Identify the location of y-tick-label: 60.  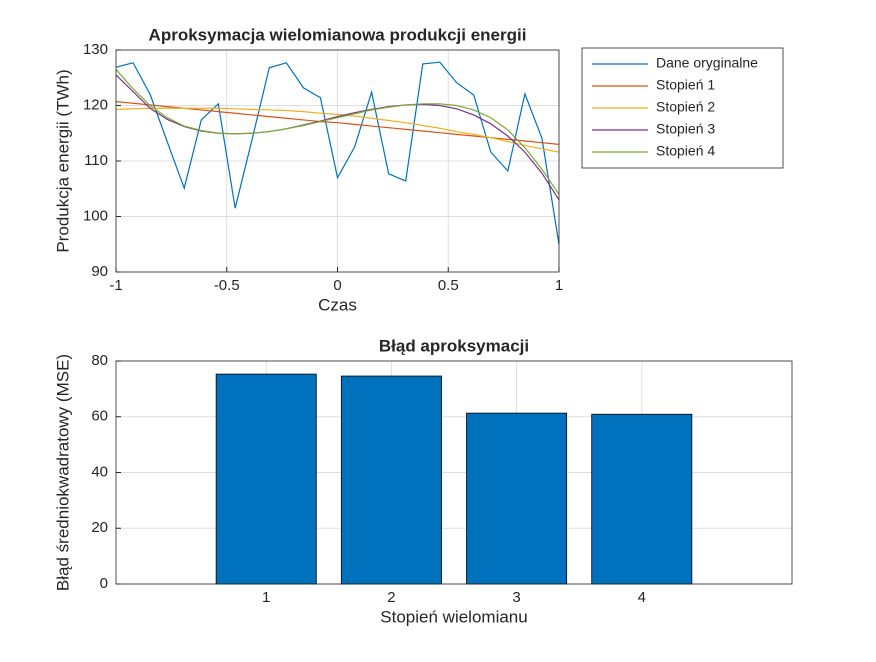
(99, 416).